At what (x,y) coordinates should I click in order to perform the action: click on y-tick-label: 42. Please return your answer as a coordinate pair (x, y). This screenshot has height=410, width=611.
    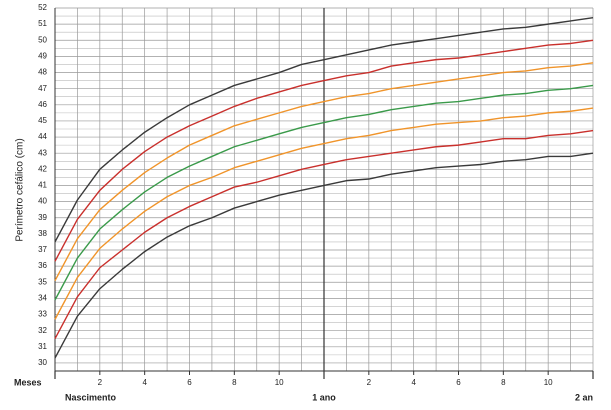
    Looking at the image, I should click on (42, 168).